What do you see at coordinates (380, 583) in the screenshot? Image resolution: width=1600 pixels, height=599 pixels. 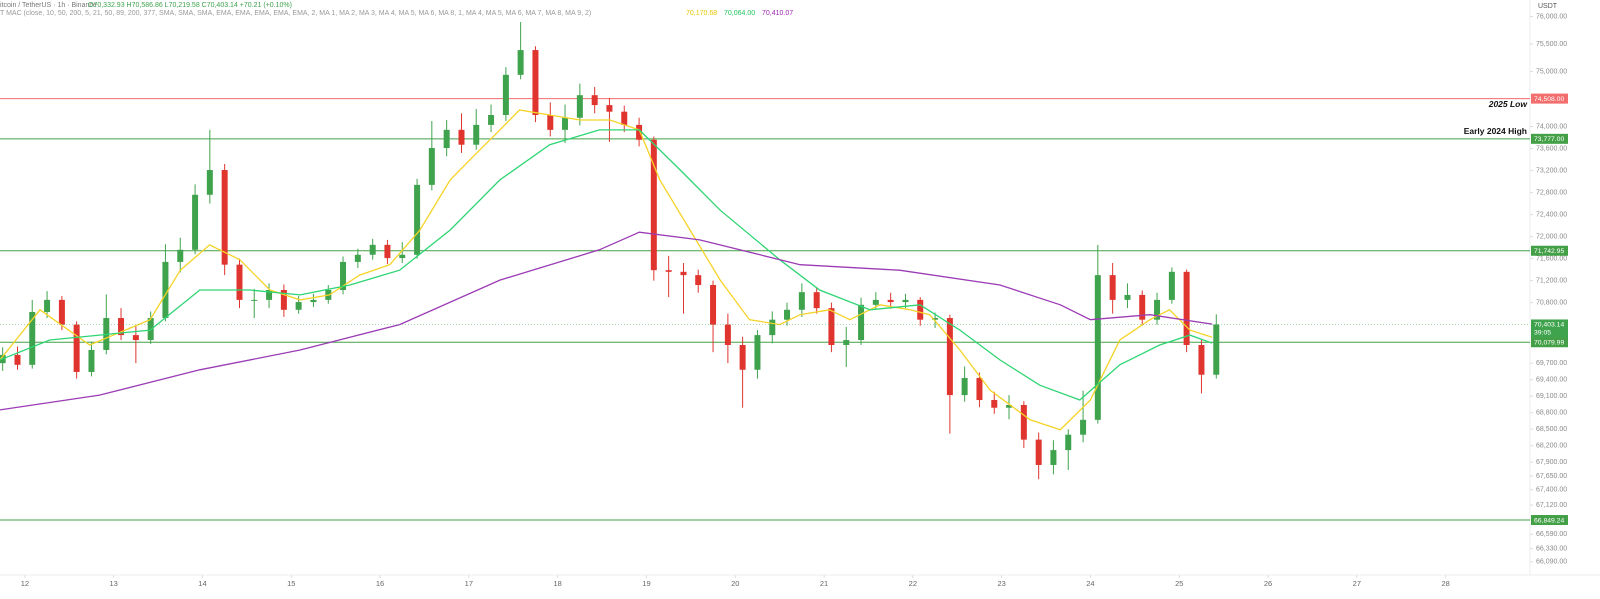 I see `x-tick-label: 16` at bounding box center [380, 583].